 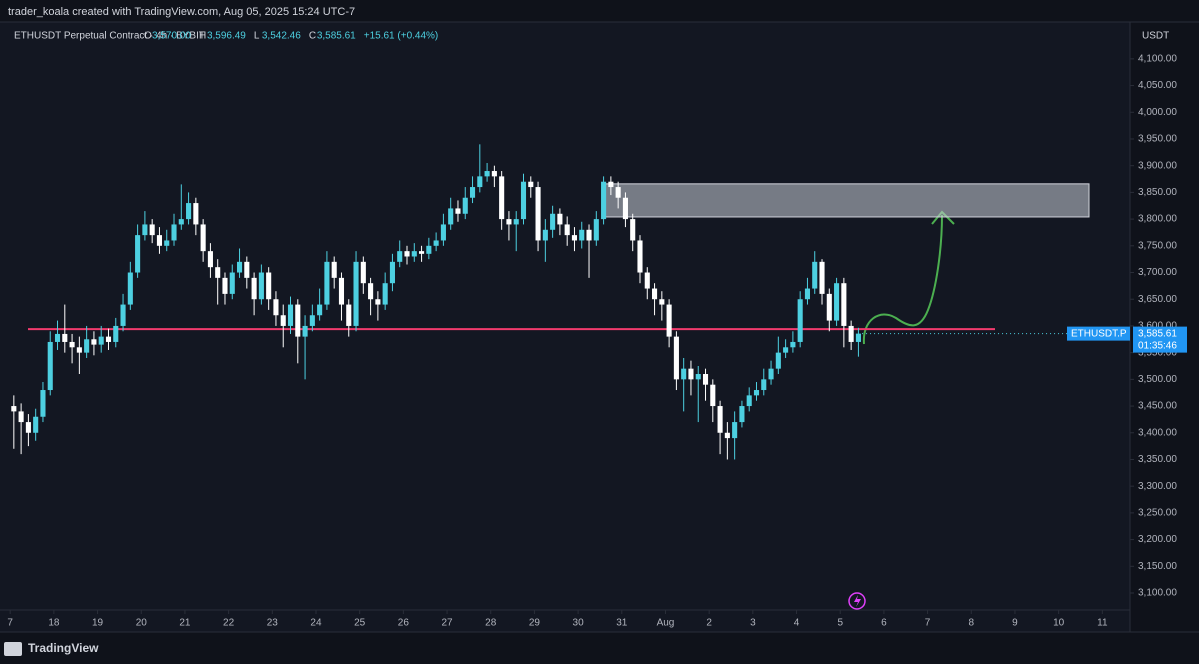 What do you see at coordinates (360, 623) in the screenshot?
I see `x-tick-label: 25` at bounding box center [360, 623].